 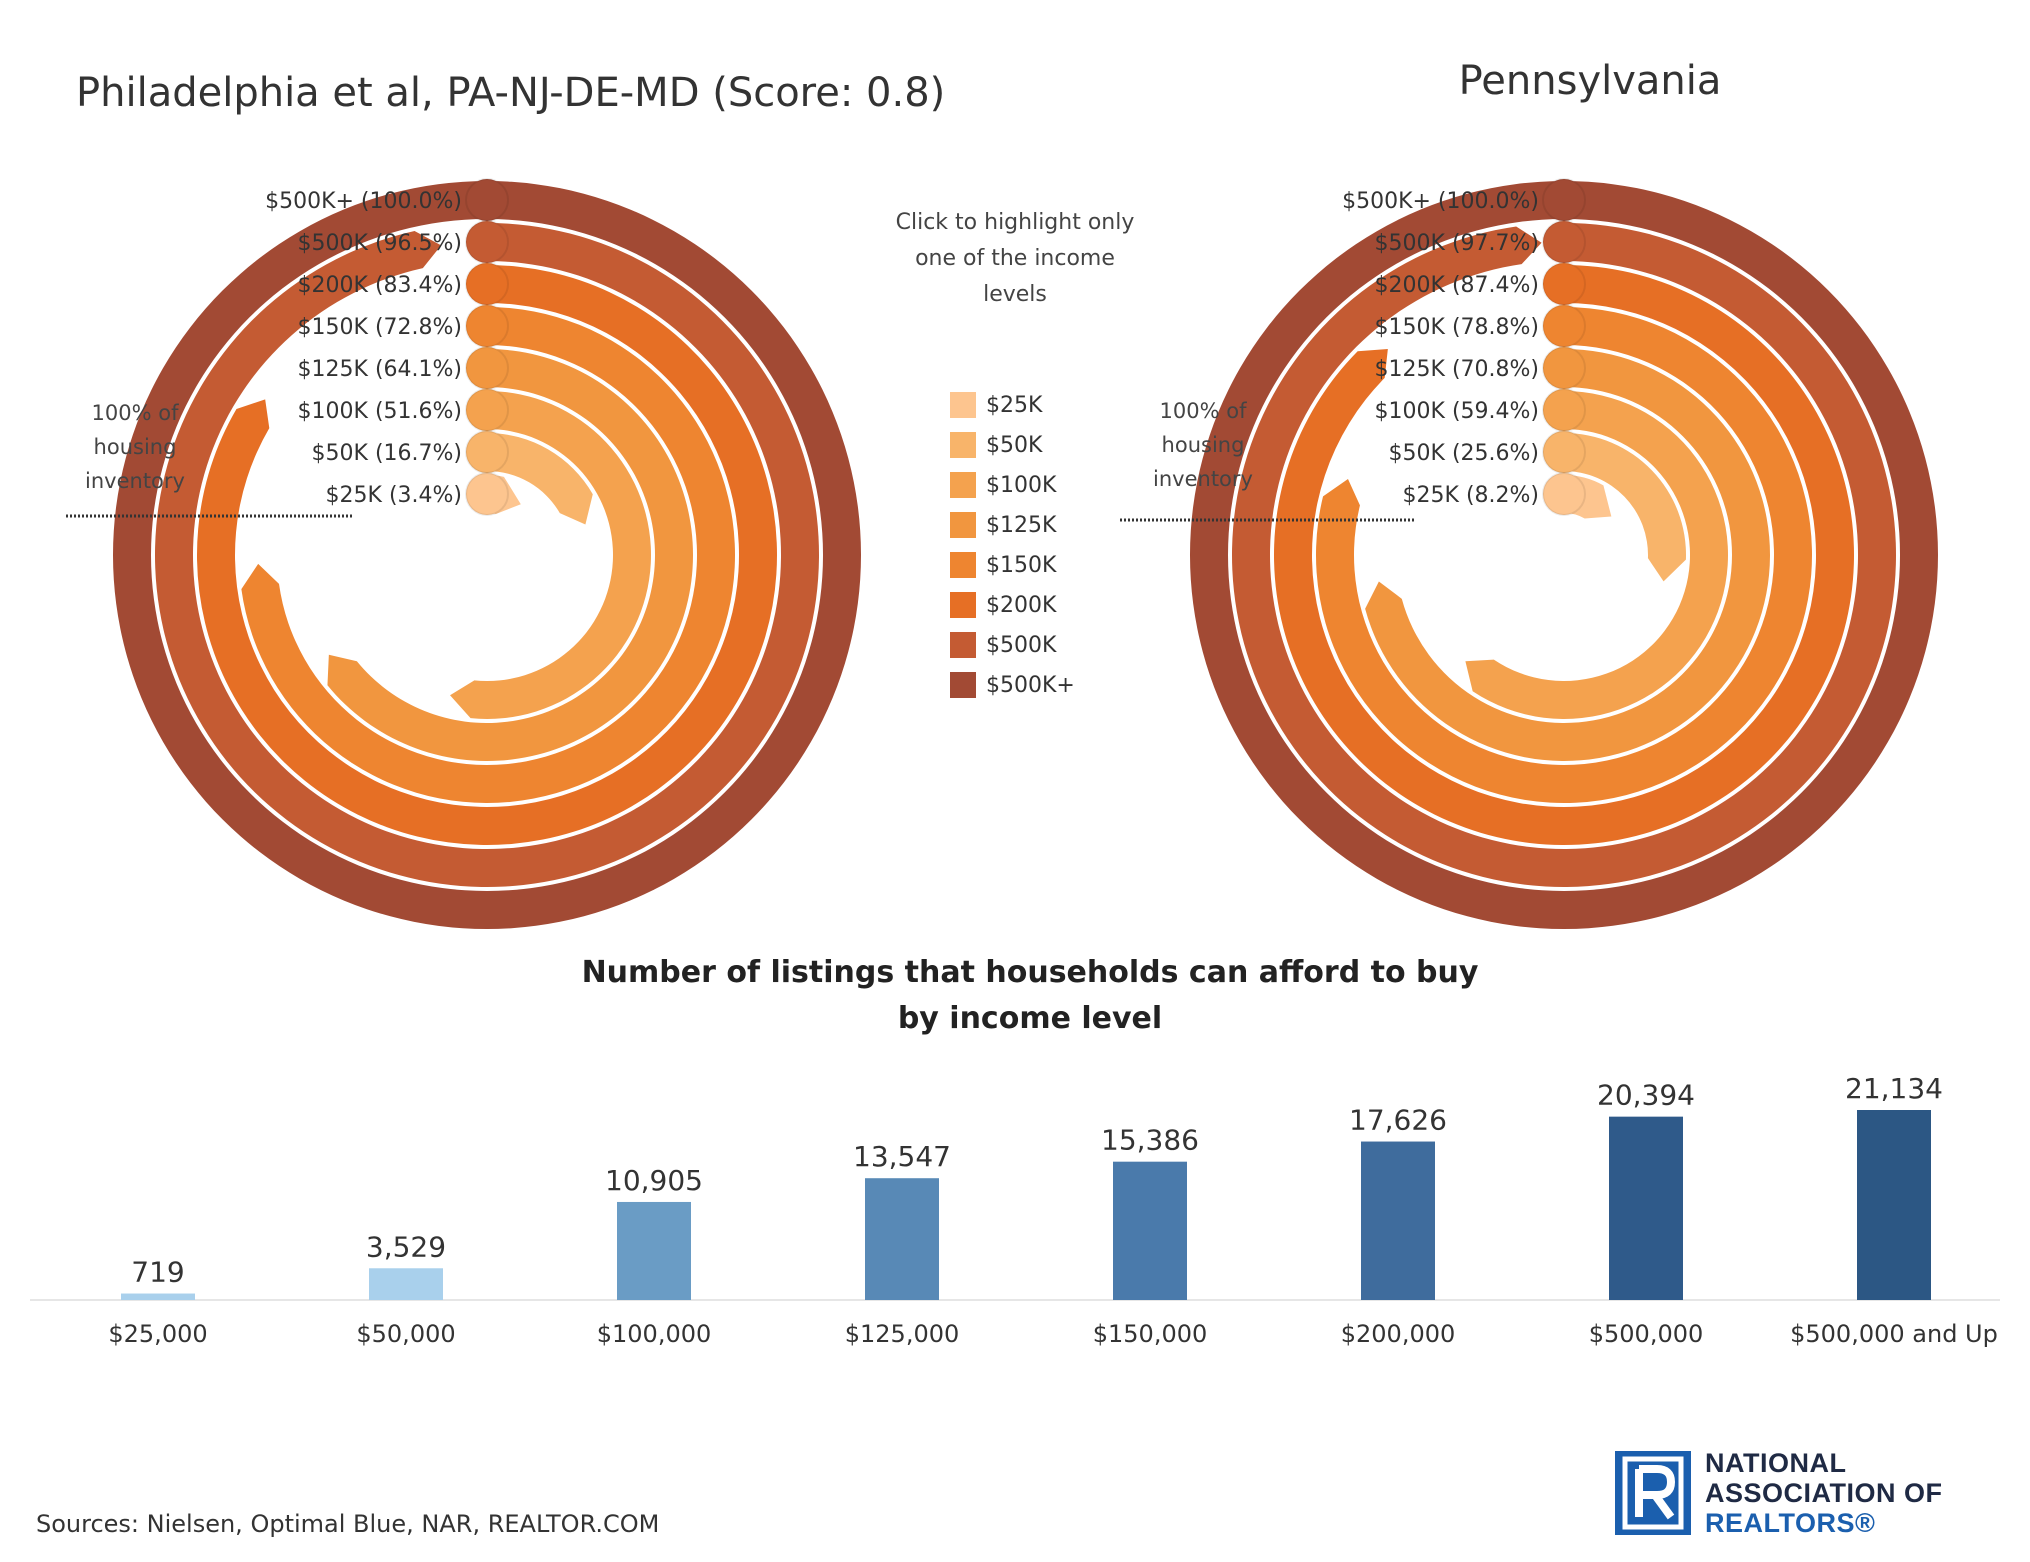 I want to click on legend-item-$25K: $25K, so click(x=1012, y=405).